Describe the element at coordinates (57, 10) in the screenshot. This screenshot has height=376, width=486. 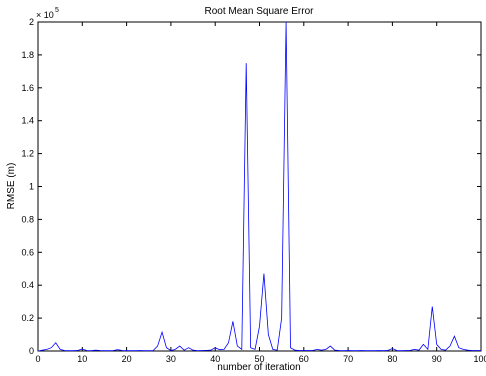
I see `y-multiplier-exponent: 5` at that location.